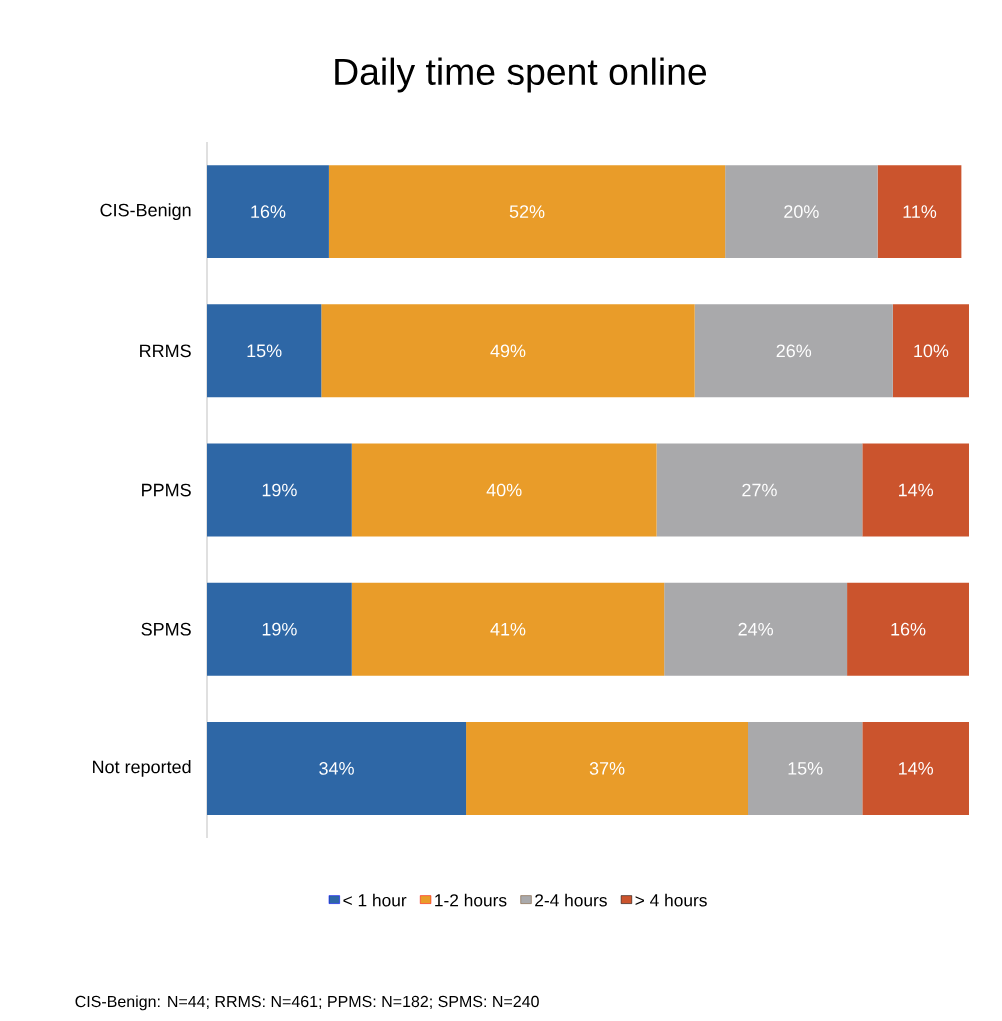 The image size is (1002, 1021). I want to click on data-label: 10%, so click(931, 351).